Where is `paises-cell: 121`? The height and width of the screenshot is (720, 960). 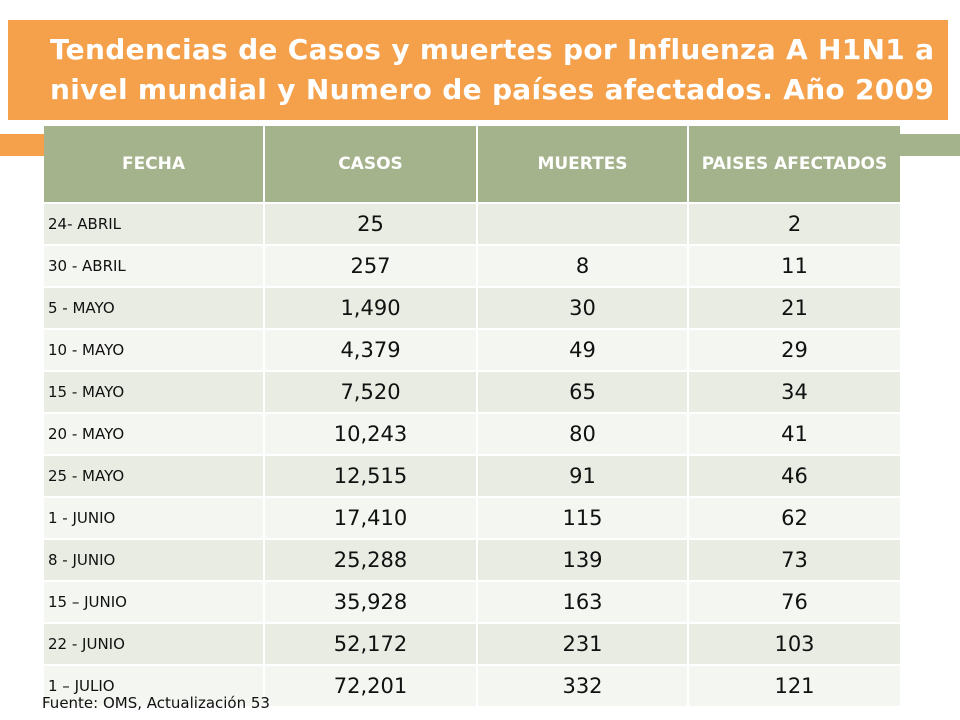 paises-cell: 121 is located at coordinates (794, 685).